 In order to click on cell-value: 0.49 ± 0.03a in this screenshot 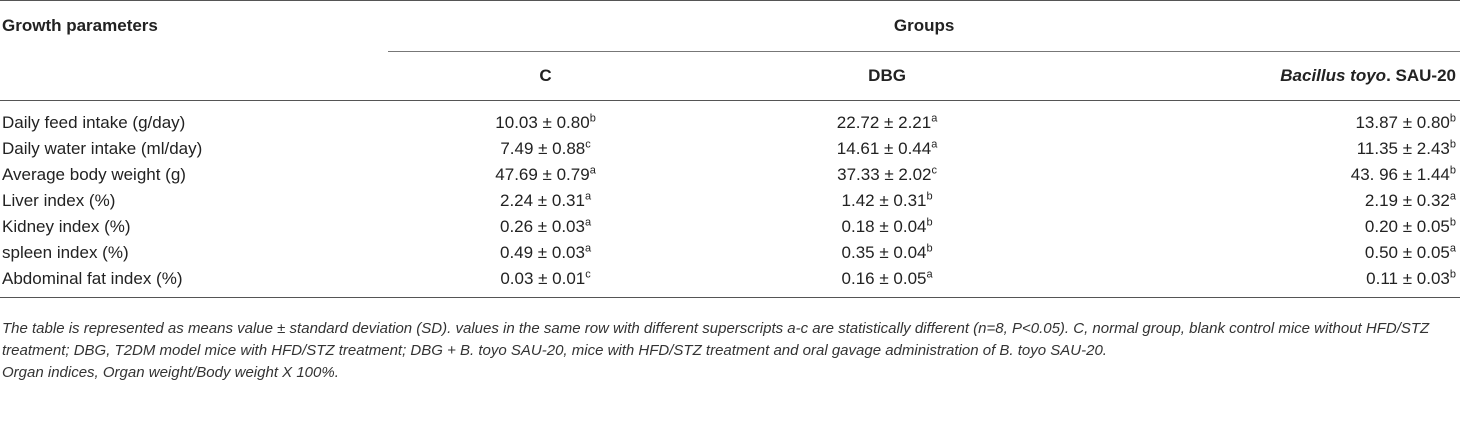, I will do `click(546, 252)`.